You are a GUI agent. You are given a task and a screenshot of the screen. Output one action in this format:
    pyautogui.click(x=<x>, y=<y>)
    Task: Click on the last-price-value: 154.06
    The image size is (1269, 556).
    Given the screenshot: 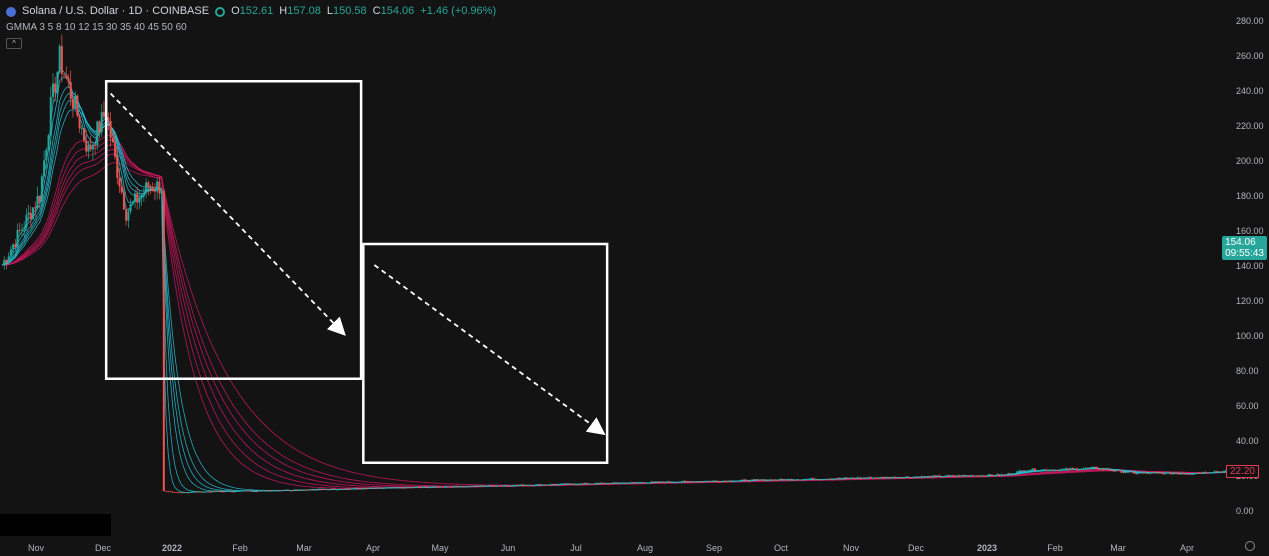 What is the action you would take?
    pyautogui.click(x=1240, y=242)
    